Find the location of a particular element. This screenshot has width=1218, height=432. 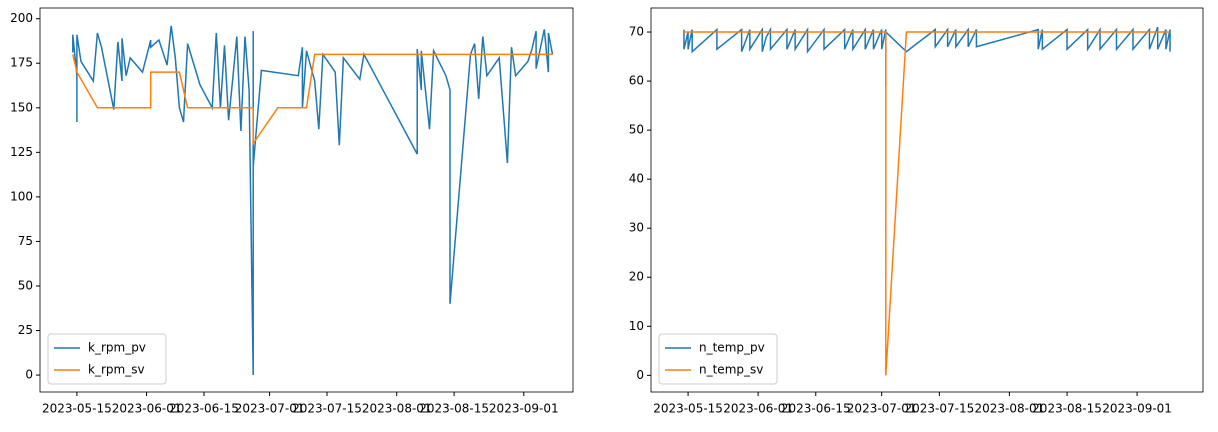

legend-label: k_rpm_pv is located at coordinates (117, 348).